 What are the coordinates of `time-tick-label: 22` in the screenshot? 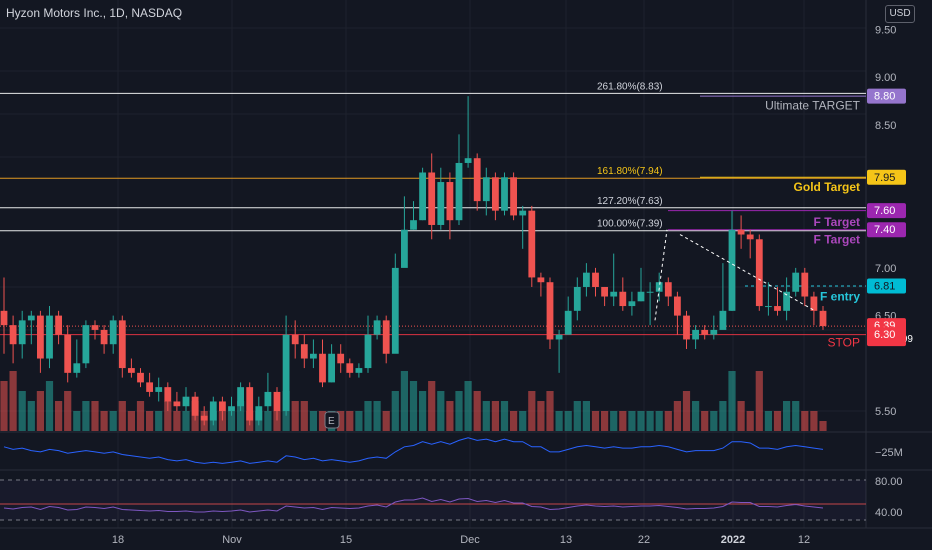 It's located at (644, 540).